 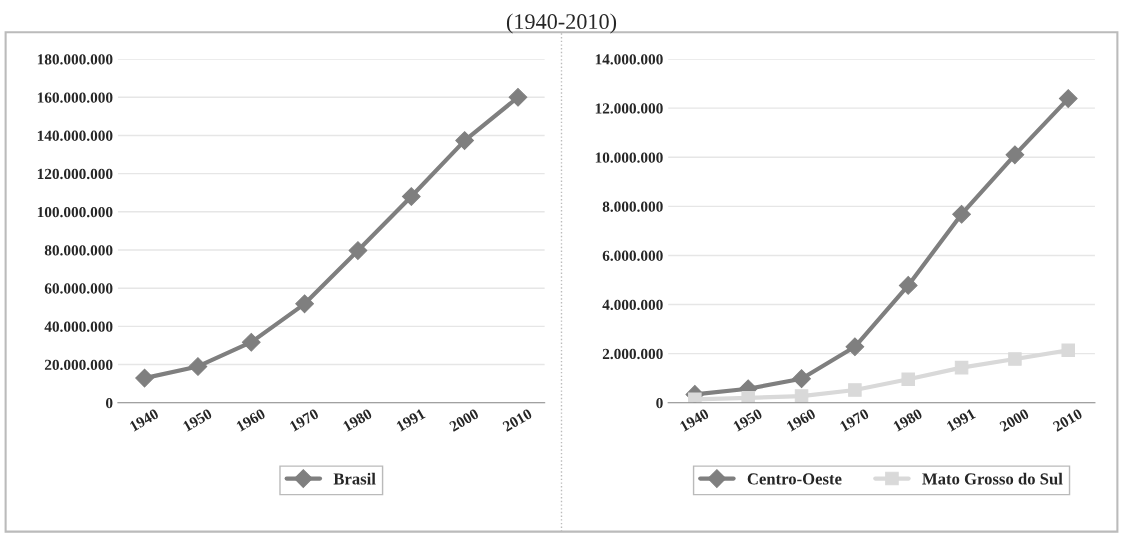 I want to click on chart-title: (1940-2010), so click(x=561, y=23).